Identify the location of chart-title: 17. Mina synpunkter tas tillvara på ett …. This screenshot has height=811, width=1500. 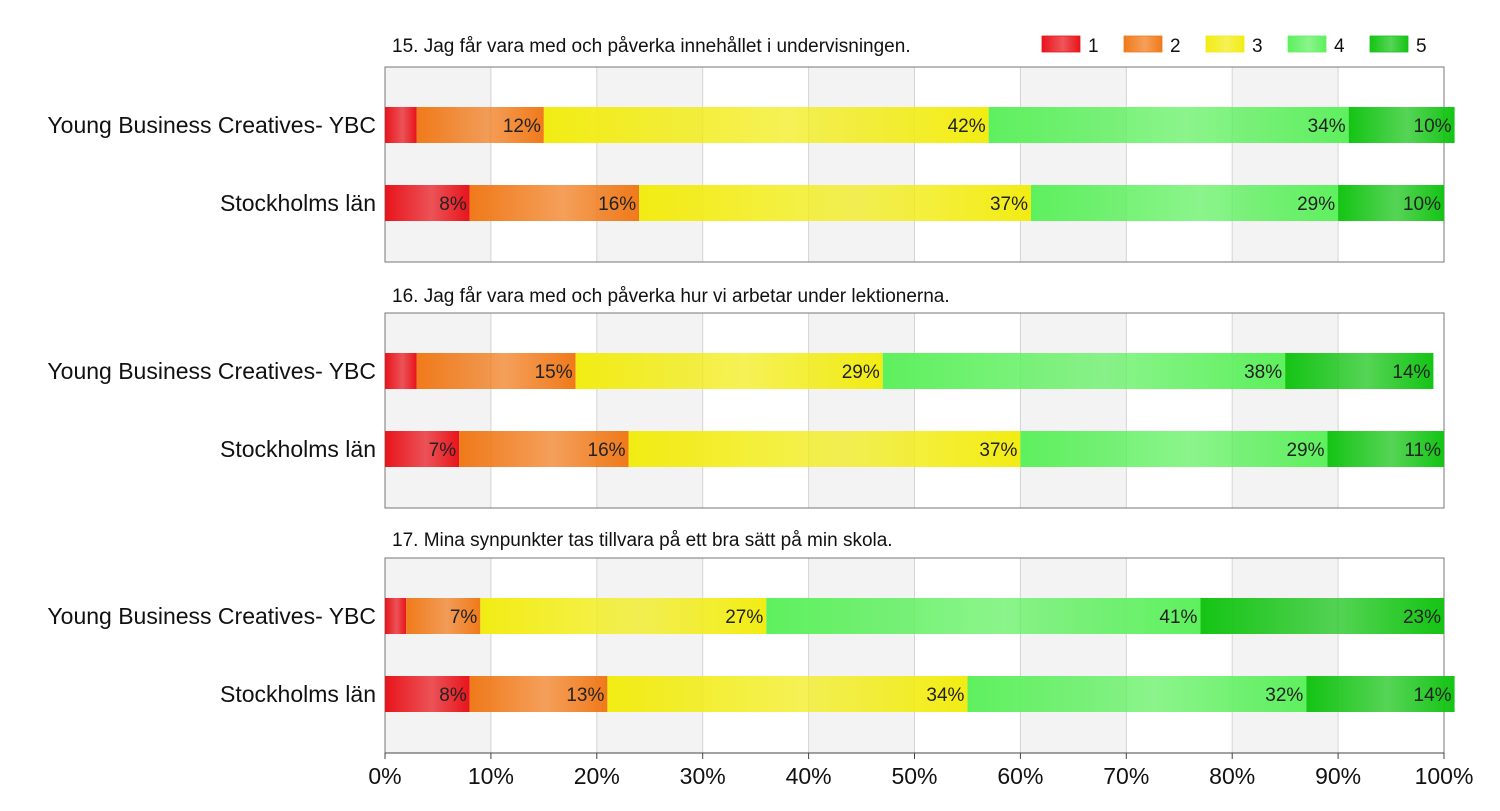
(642, 540).